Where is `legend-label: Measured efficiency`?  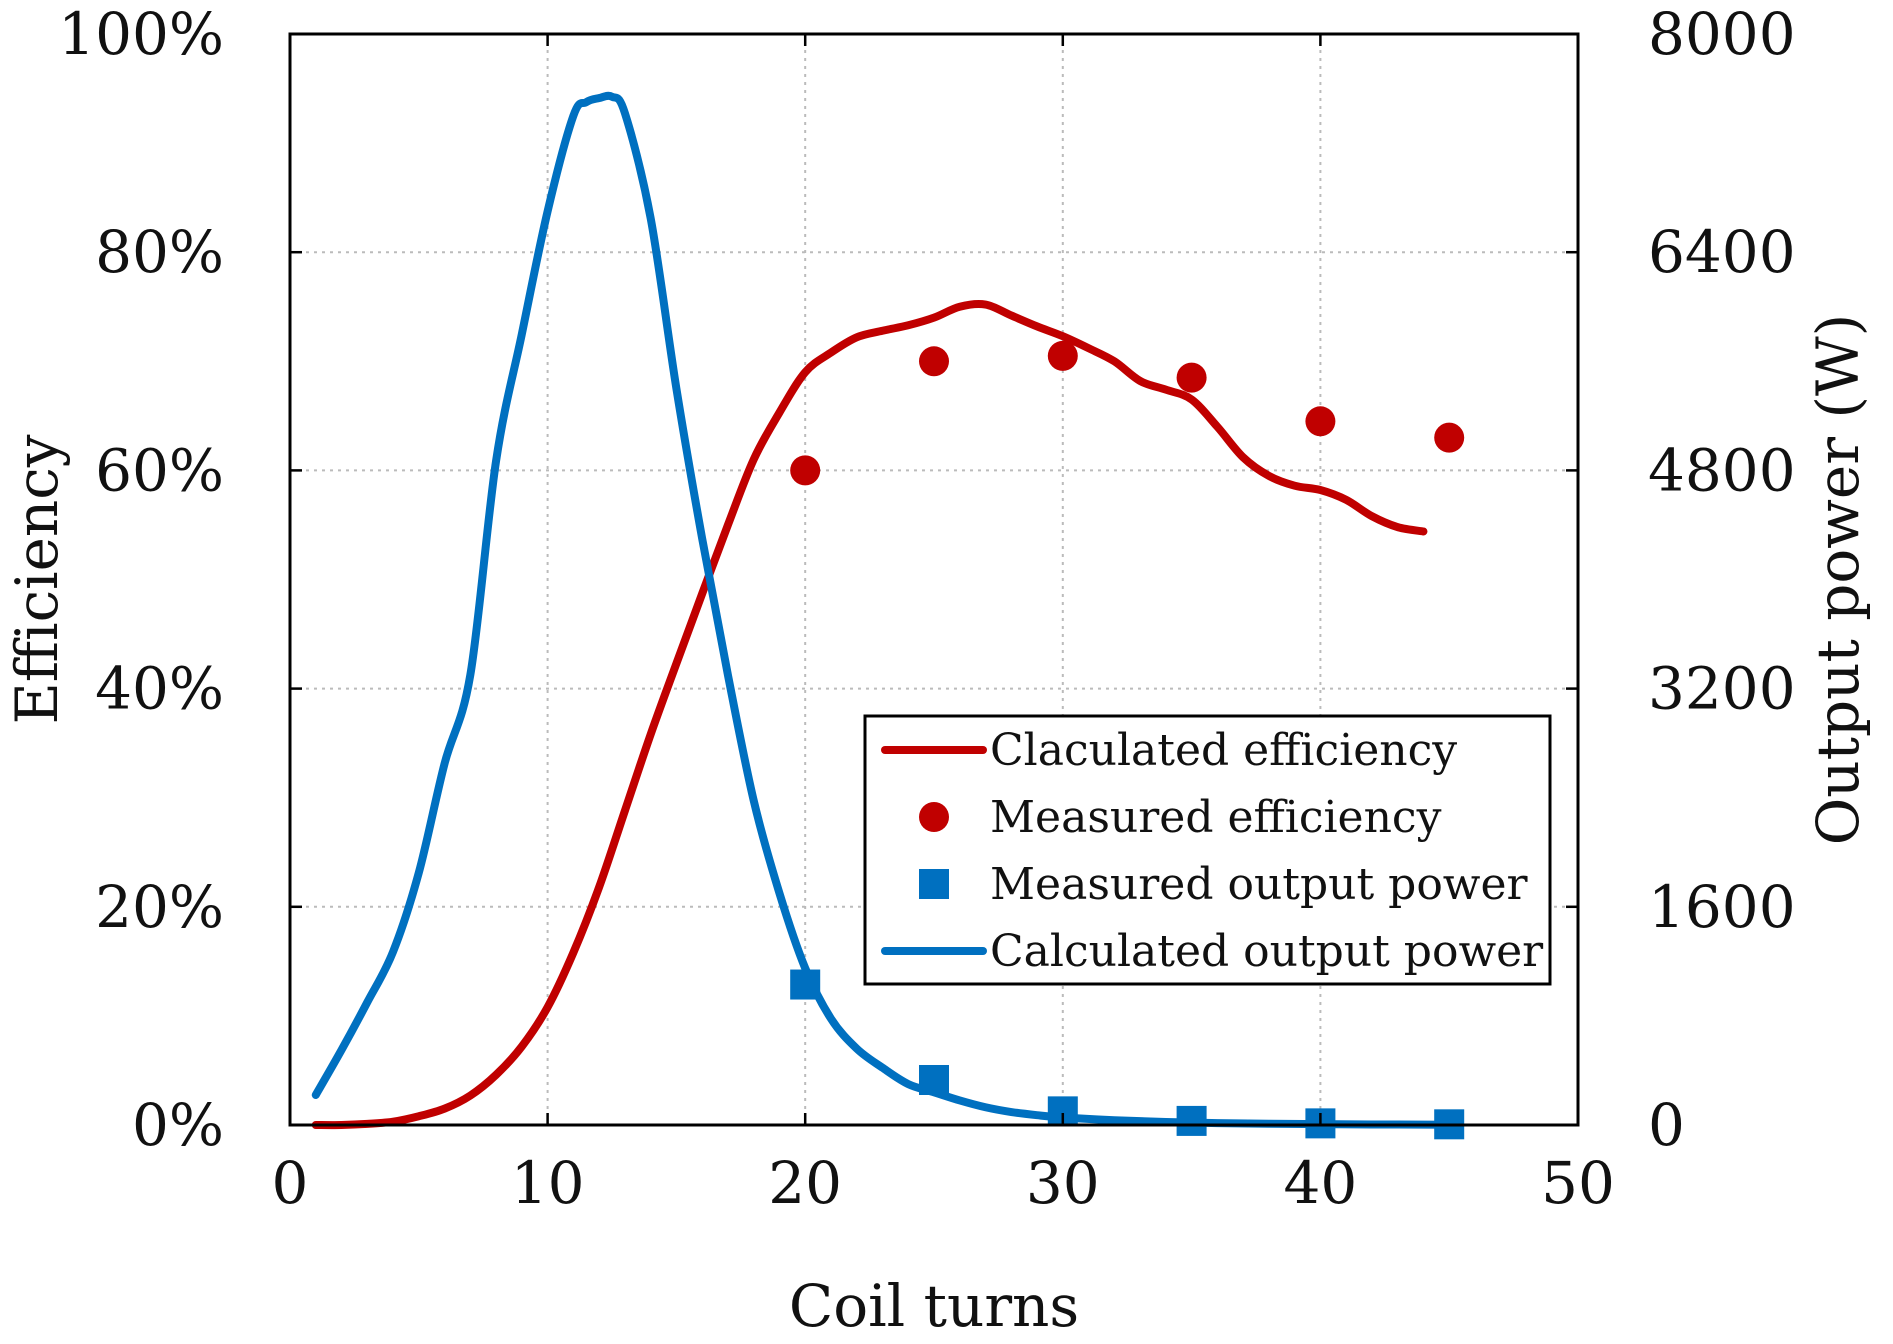
legend-label: Measured efficiency is located at coordinates (1216, 817).